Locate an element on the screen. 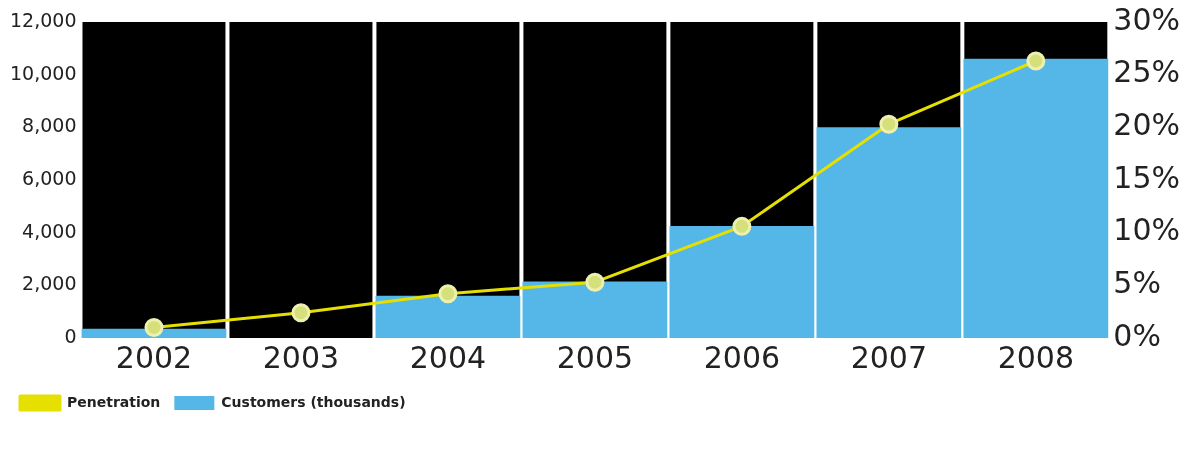 This screenshot has height=463, width=1188. y2-tick-label: 30% is located at coordinates (1147, 19).